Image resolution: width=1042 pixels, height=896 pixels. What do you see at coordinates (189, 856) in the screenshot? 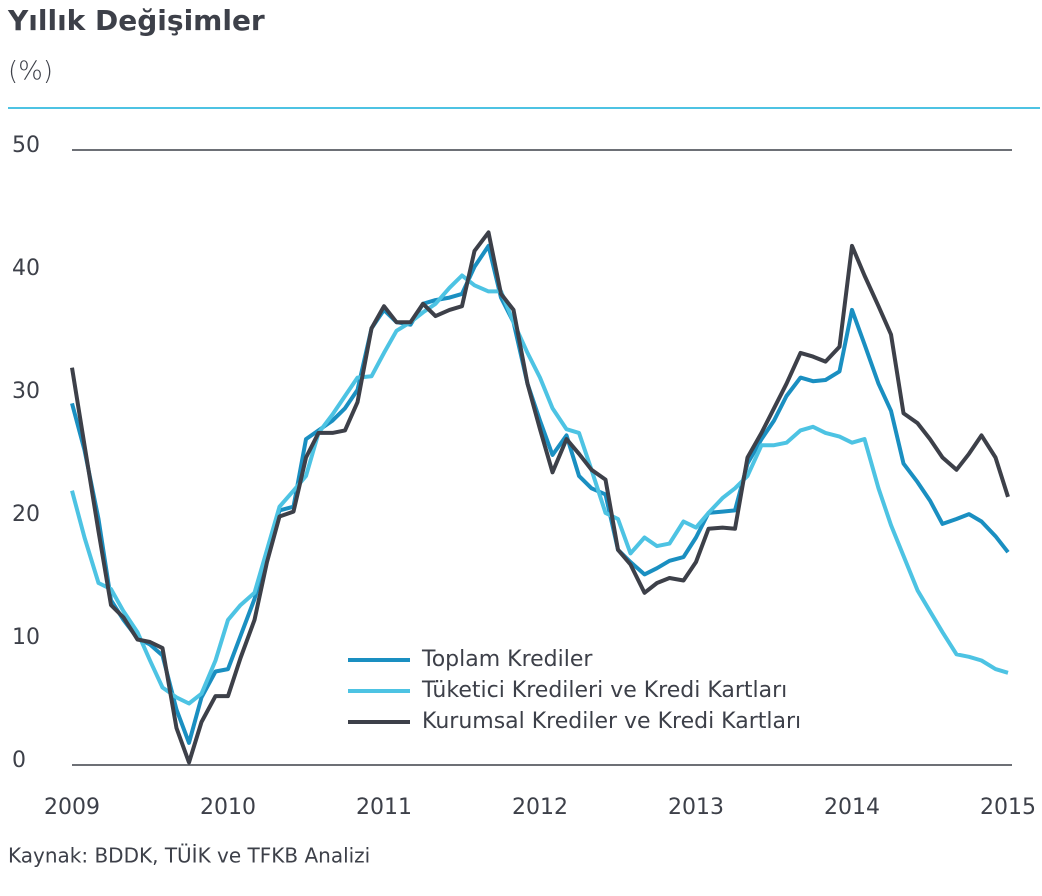
I see `source-note: Kaynak: BDDK, TÜİK ve TFKB Analizi` at bounding box center [189, 856].